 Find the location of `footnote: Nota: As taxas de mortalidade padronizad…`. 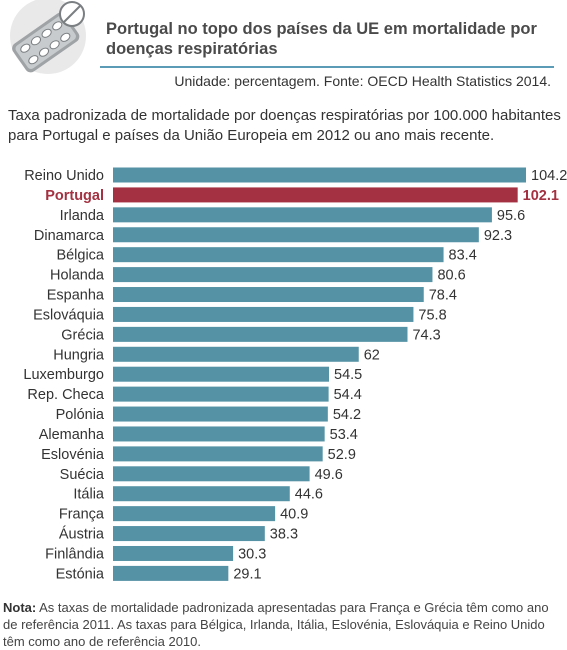

footnote: Nota: As taxas de mortalidade padronizad… is located at coordinates (283, 624).